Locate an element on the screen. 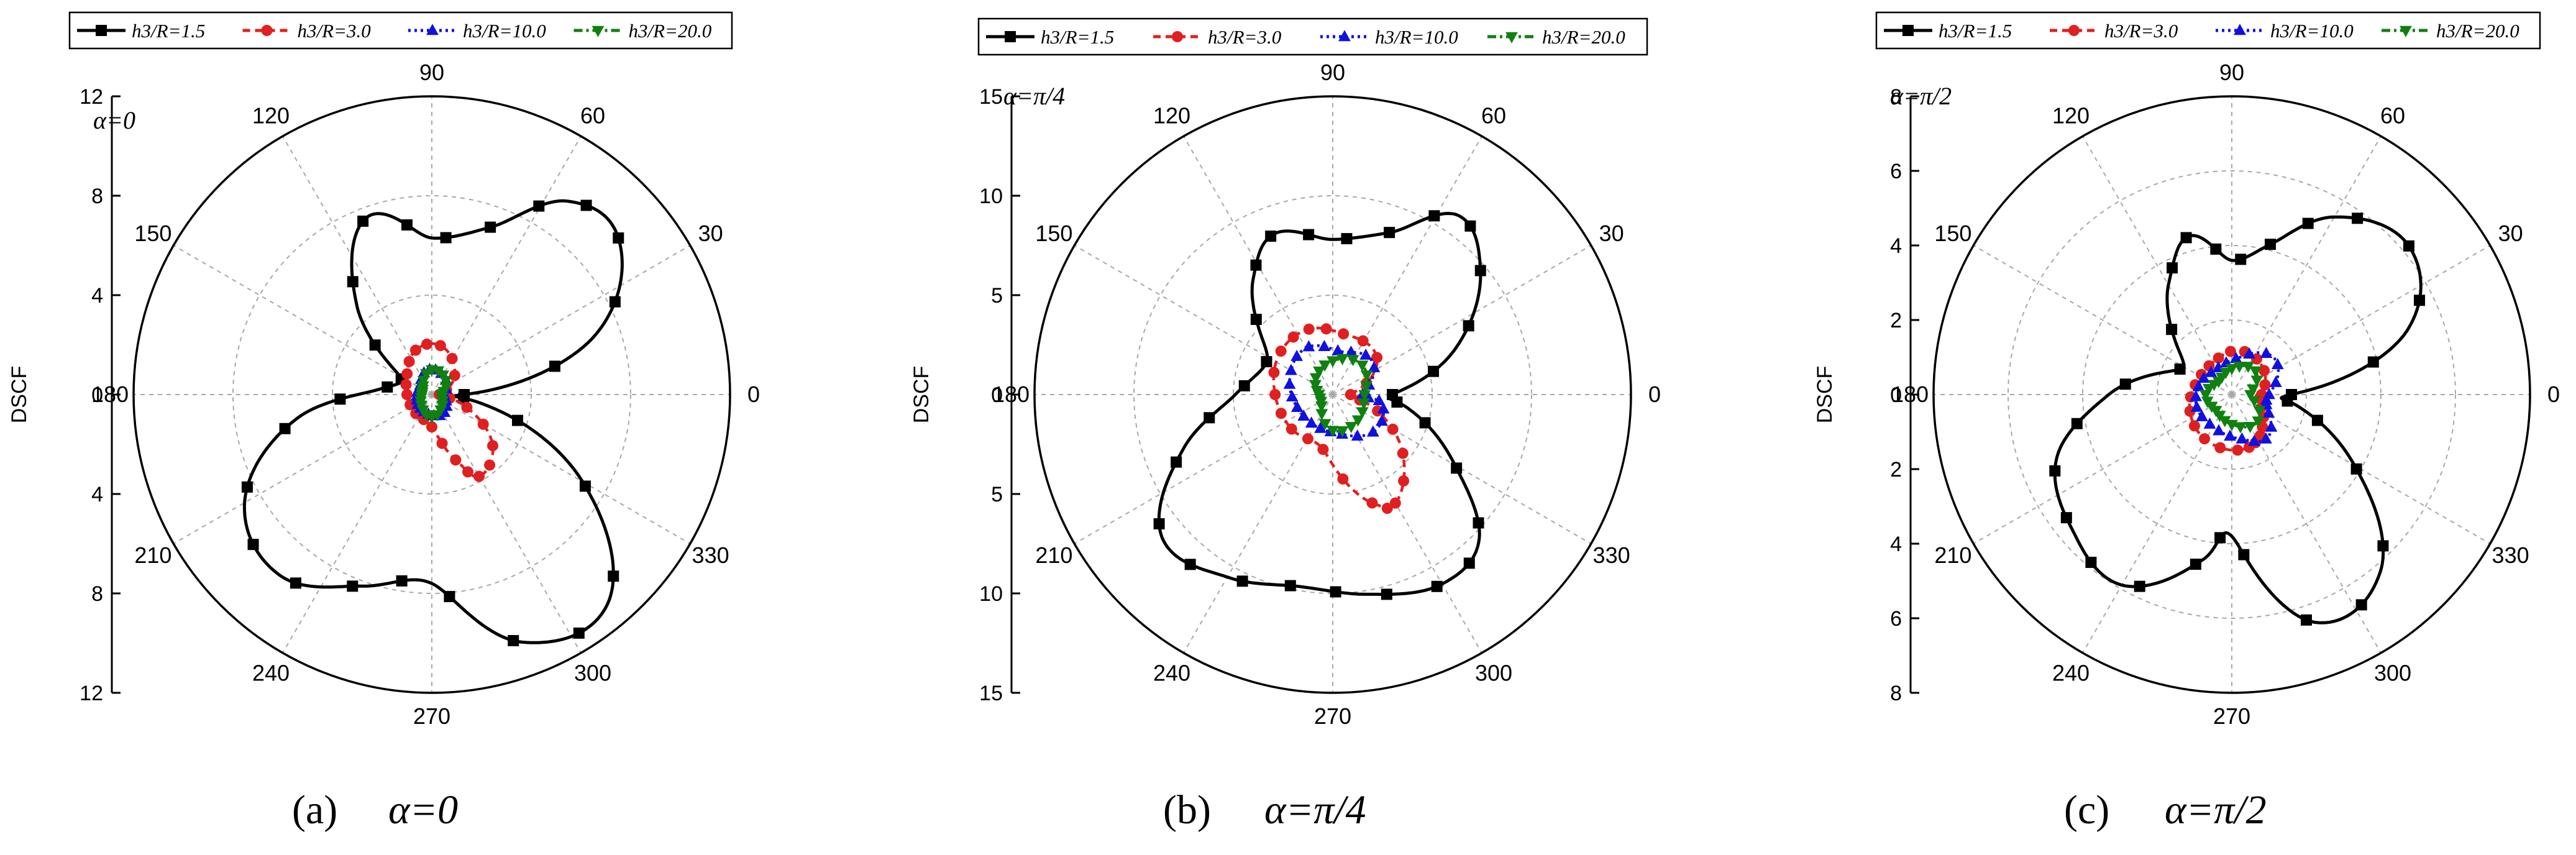 The width and height of the screenshot is (2576, 855). panel-c-radial-tick-label: 8 is located at coordinates (1896, 694).